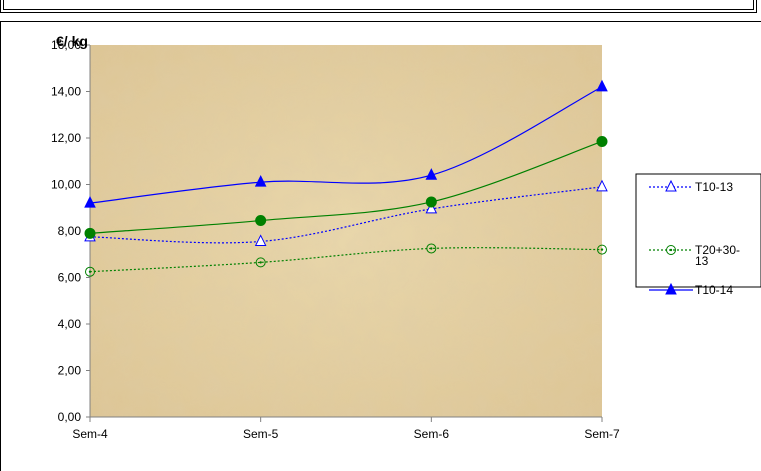 The image size is (761, 471). What do you see at coordinates (66, 138) in the screenshot?
I see `y-tick-label: 12,00` at bounding box center [66, 138].